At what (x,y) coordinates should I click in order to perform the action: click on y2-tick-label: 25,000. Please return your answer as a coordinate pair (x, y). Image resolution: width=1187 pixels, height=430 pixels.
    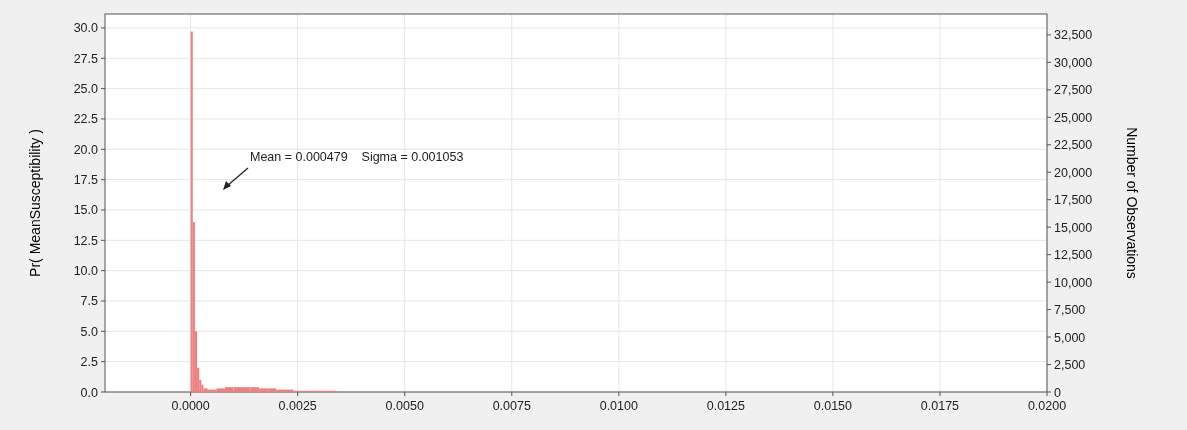
    Looking at the image, I should click on (1073, 117).